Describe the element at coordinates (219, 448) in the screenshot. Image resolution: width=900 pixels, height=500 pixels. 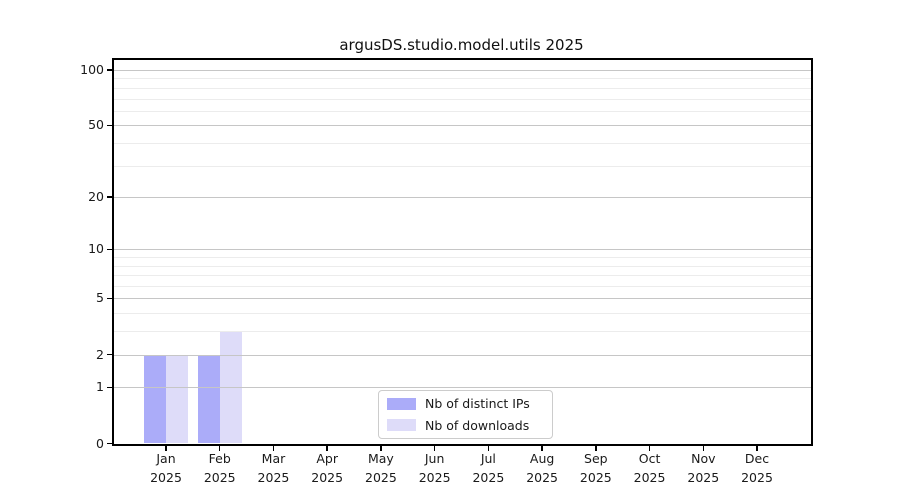
I see `x-tick-feb` at that location.